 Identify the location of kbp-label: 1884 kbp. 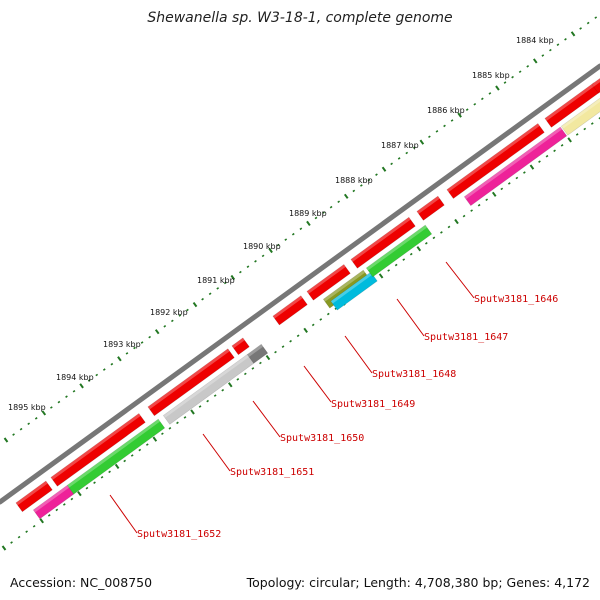
(535, 40).